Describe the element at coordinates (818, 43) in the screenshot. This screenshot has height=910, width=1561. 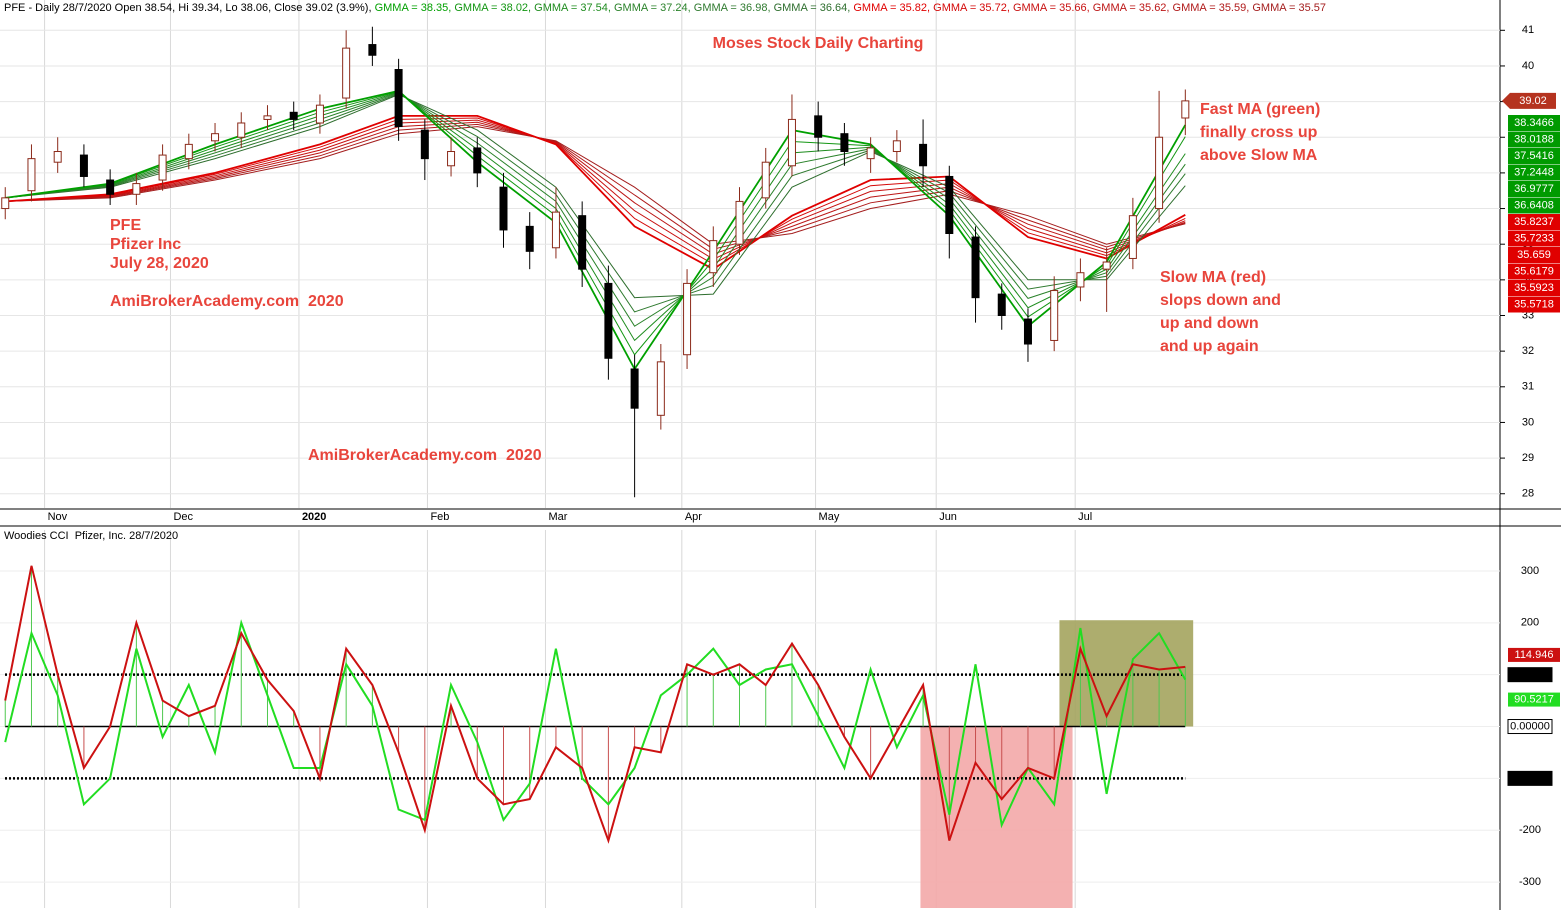
I see `annotation: Moses Stock Daily Charting` at that location.